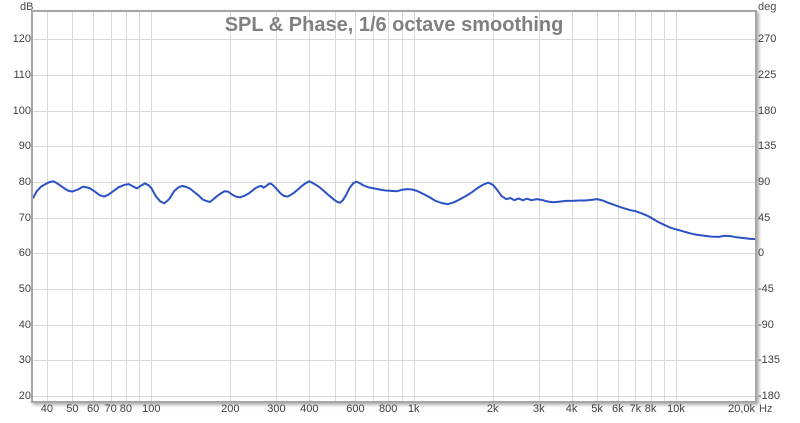 This screenshot has width=800, height=423. Describe the element at coordinates (766, 288) in the screenshot. I see `right-axis-tick-label: -45` at that location.